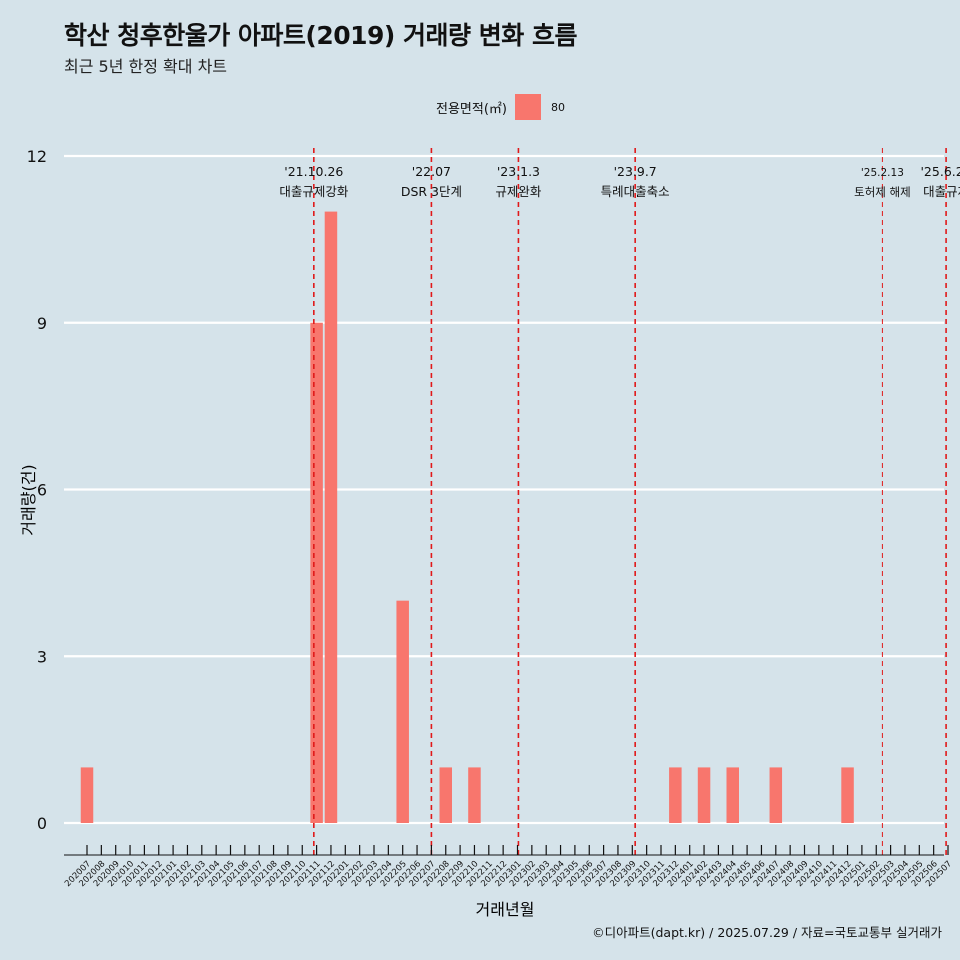 This screenshot has width=960, height=960. What do you see at coordinates (431, 171) in the screenshot?
I see `event-date-label: '22.07` at bounding box center [431, 171].